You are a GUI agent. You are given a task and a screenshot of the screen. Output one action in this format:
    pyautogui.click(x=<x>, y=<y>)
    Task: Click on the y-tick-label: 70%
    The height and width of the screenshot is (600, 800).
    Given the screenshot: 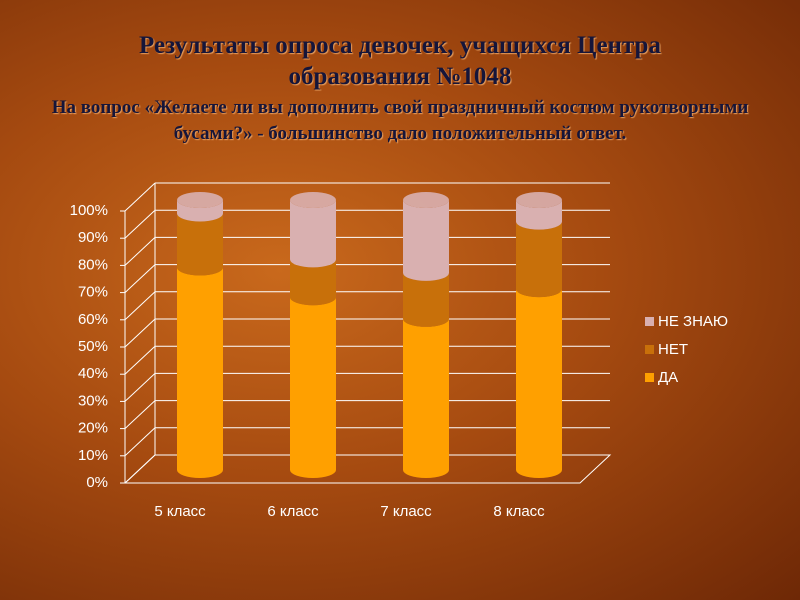 What is the action you would take?
    pyautogui.click(x=93, y=292)
    